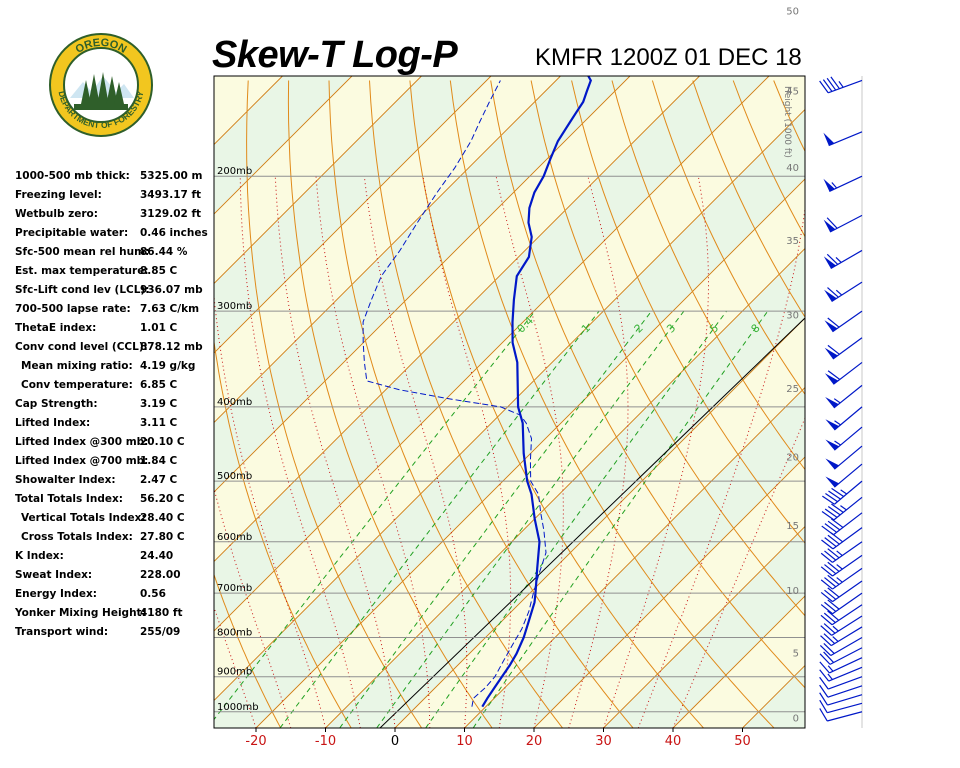  I want to click on pressure-label: 800mb, so click(234, 633).